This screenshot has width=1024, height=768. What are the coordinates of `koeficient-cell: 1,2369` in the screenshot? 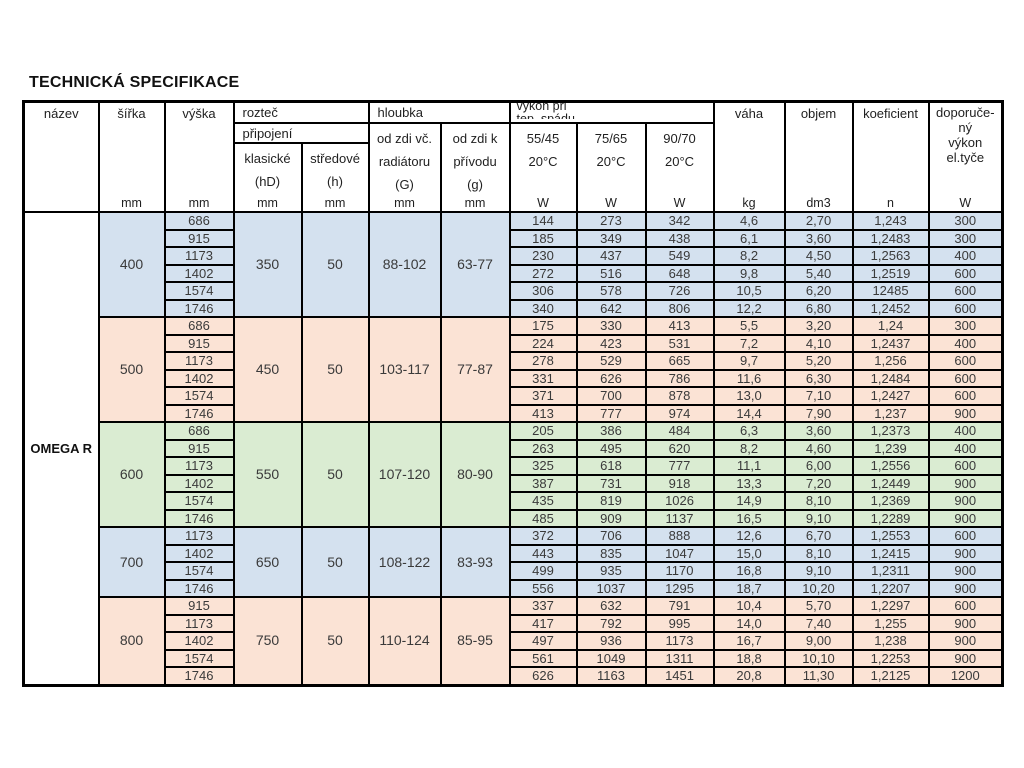 It's located at (890, 501).